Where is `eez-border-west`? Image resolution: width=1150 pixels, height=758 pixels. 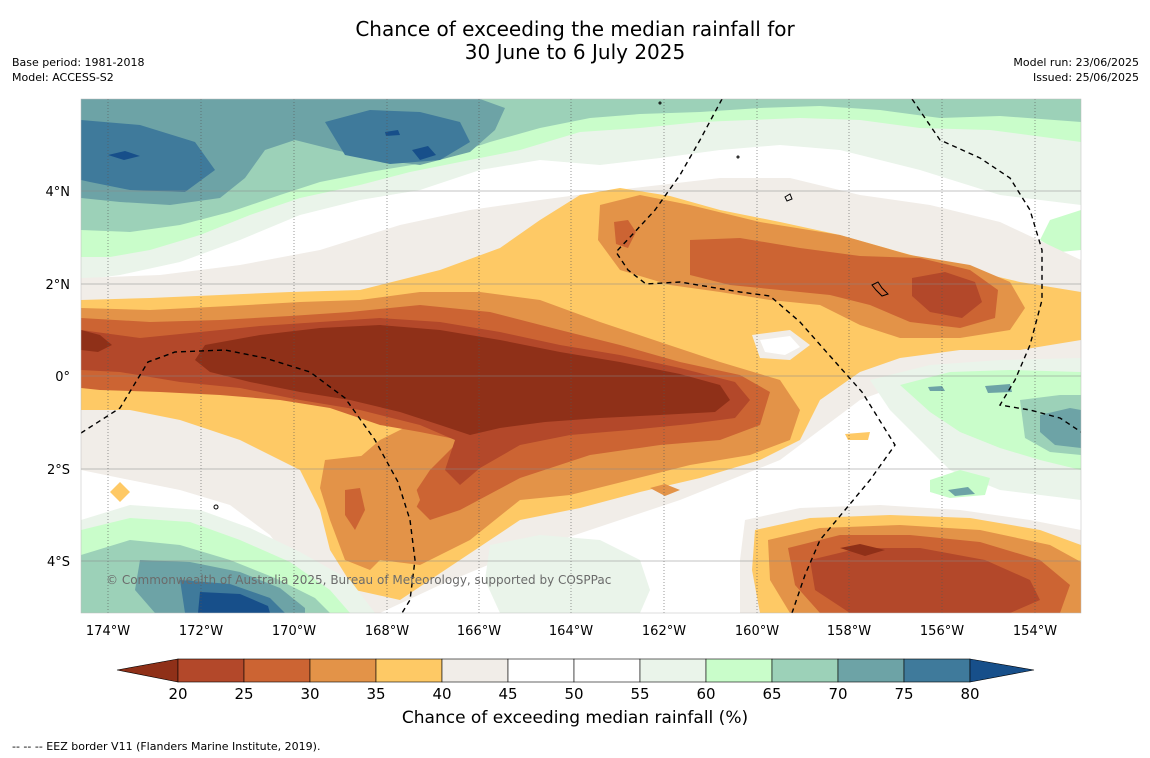
eez-border-west is located at coordinates (248, 481).